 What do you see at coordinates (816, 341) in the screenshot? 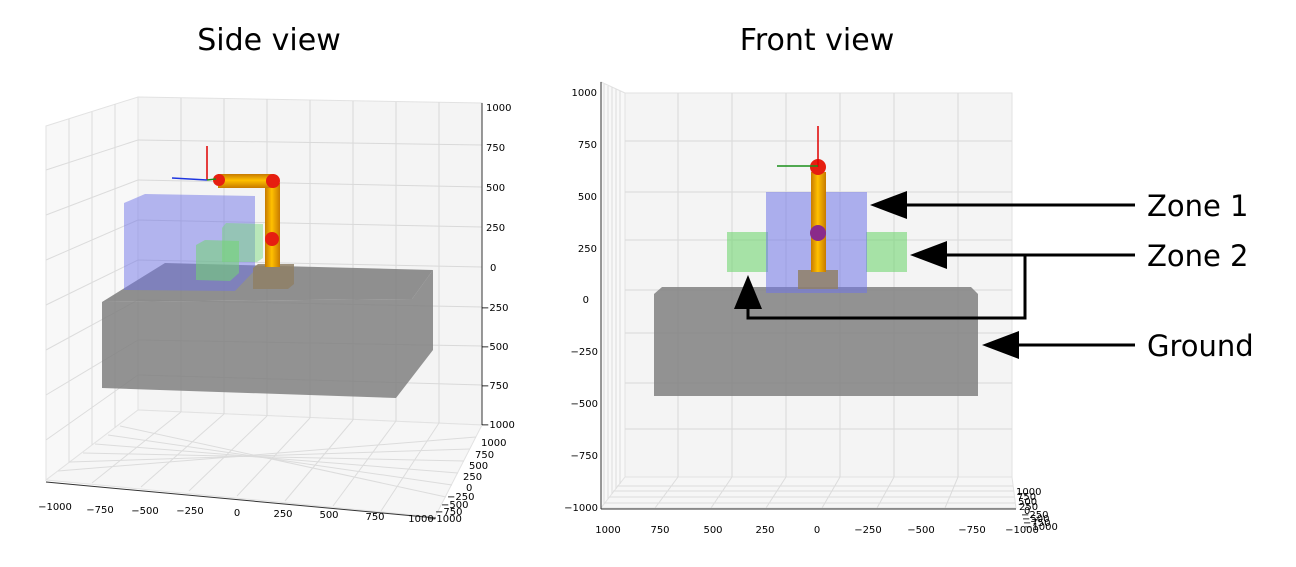
I see `front-ground-box` at bounding box center [816, 341].